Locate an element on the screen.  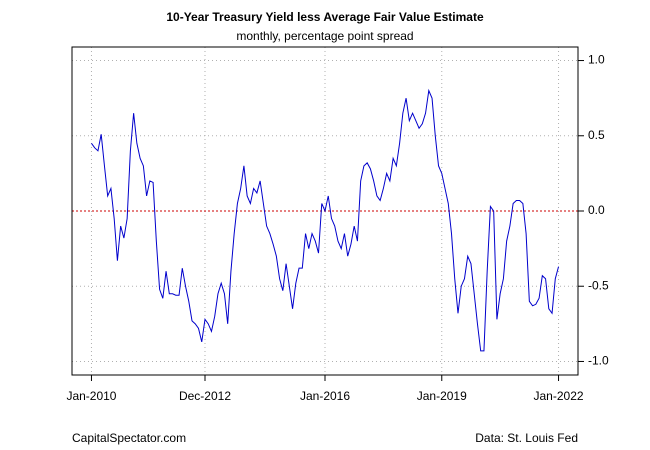
y-tick-label: 1.0 is located at coordinates (596, 60).